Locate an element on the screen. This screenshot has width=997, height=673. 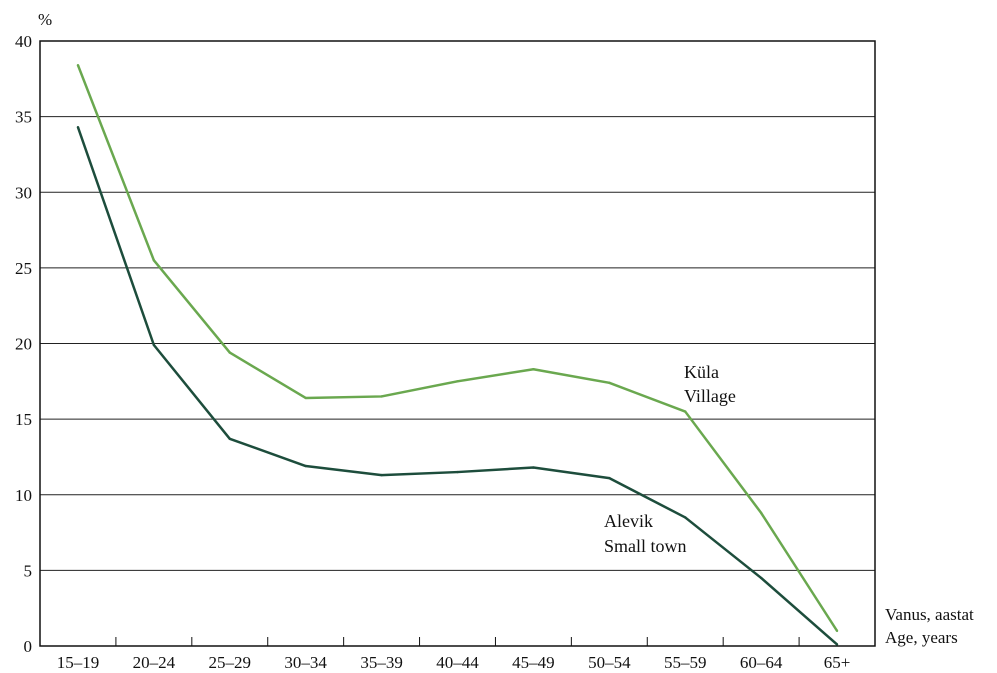
x-tick-label: 15–19 is located at coordinates (78, 662).